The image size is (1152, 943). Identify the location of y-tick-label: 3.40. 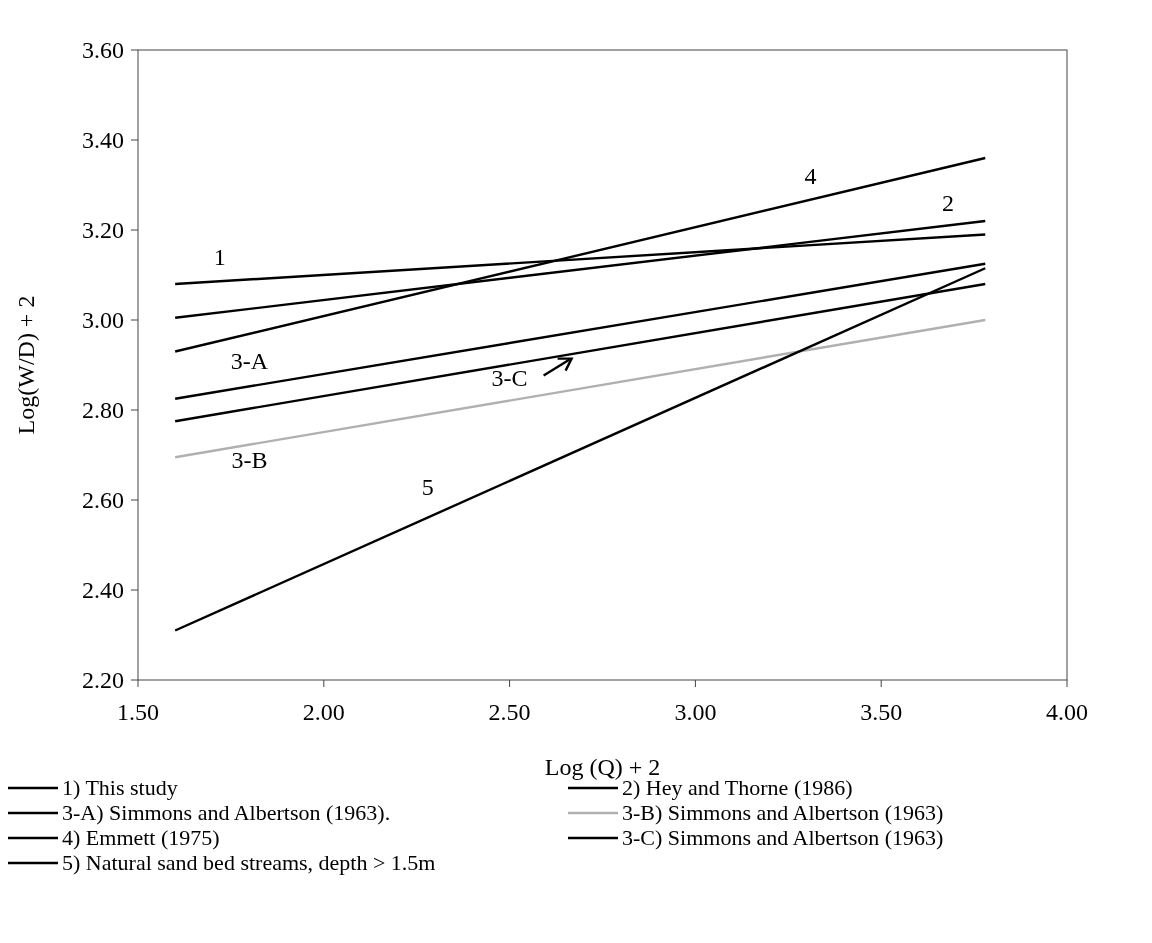
(103, 140).